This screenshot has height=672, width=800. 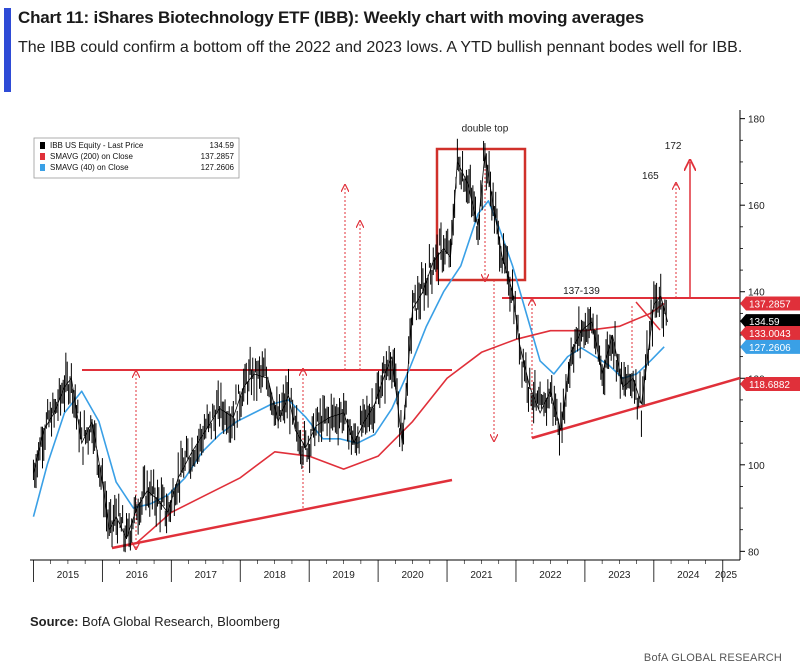 What do you see at coordinates (7, 50) in the screenshot?
I see `accent-bar` at bounding box center [7, 50].